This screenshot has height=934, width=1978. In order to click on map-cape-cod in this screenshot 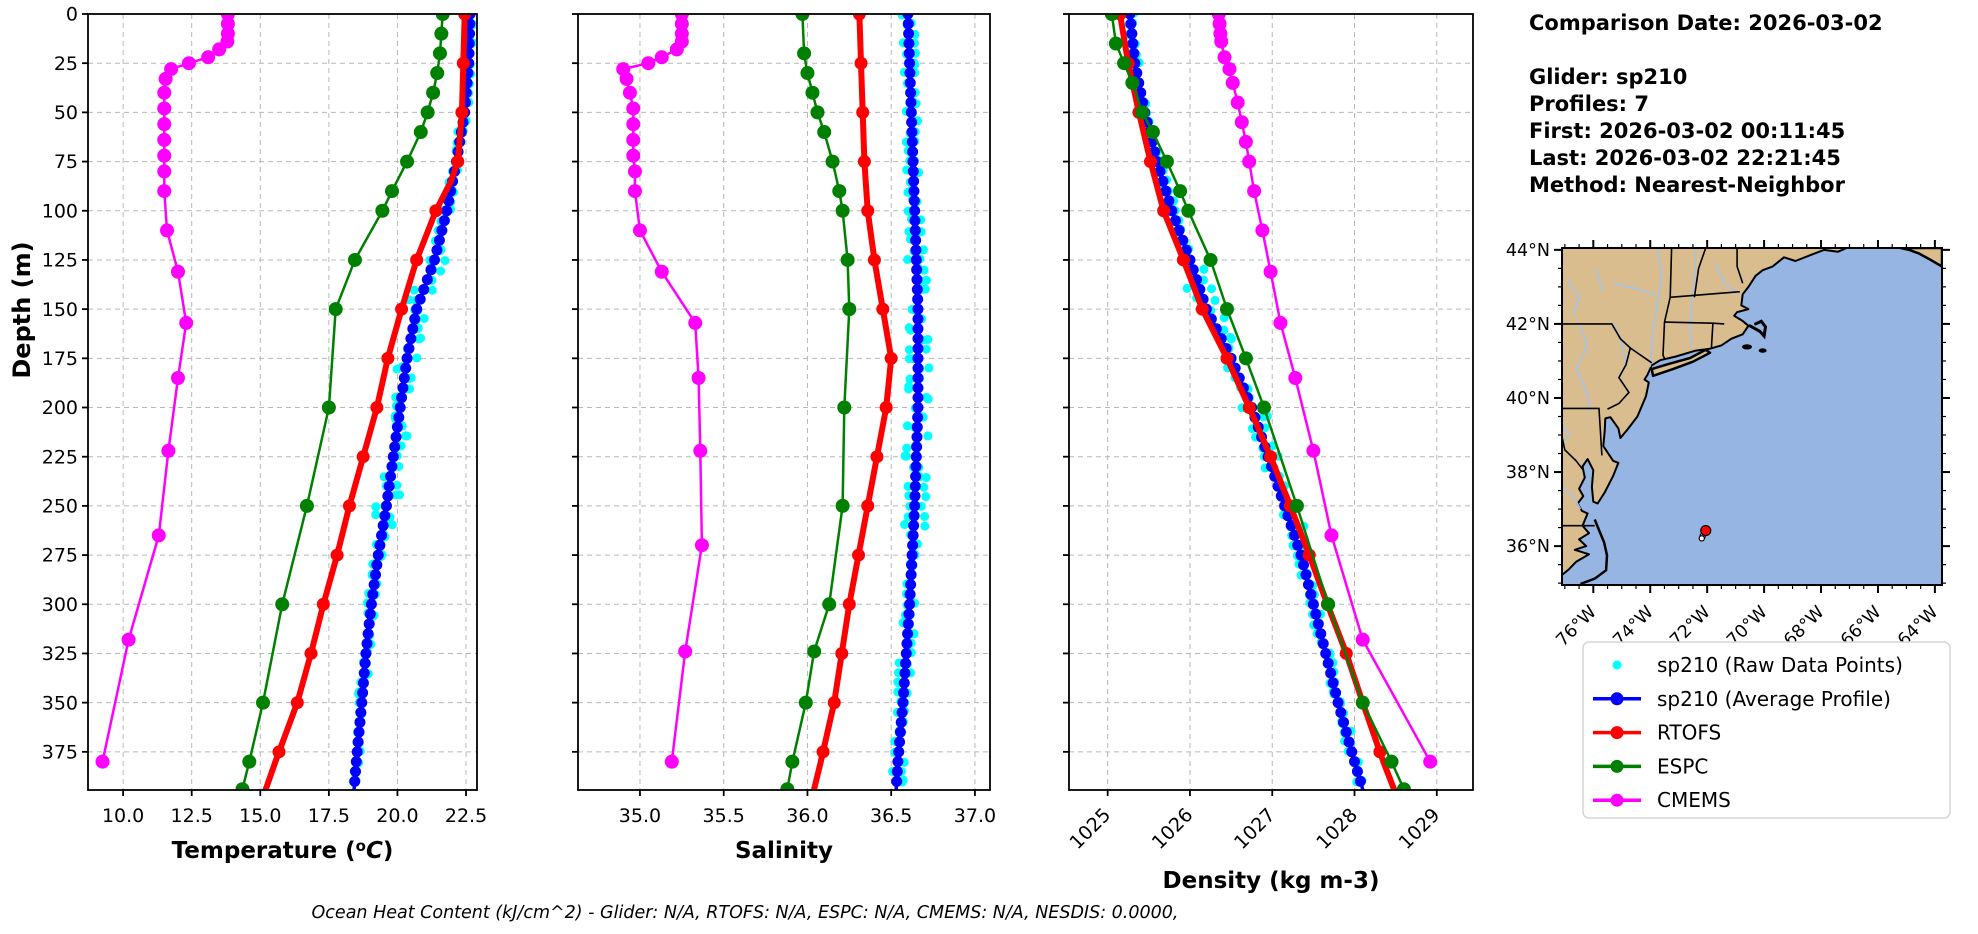, I will do `click(1758, 329)`.